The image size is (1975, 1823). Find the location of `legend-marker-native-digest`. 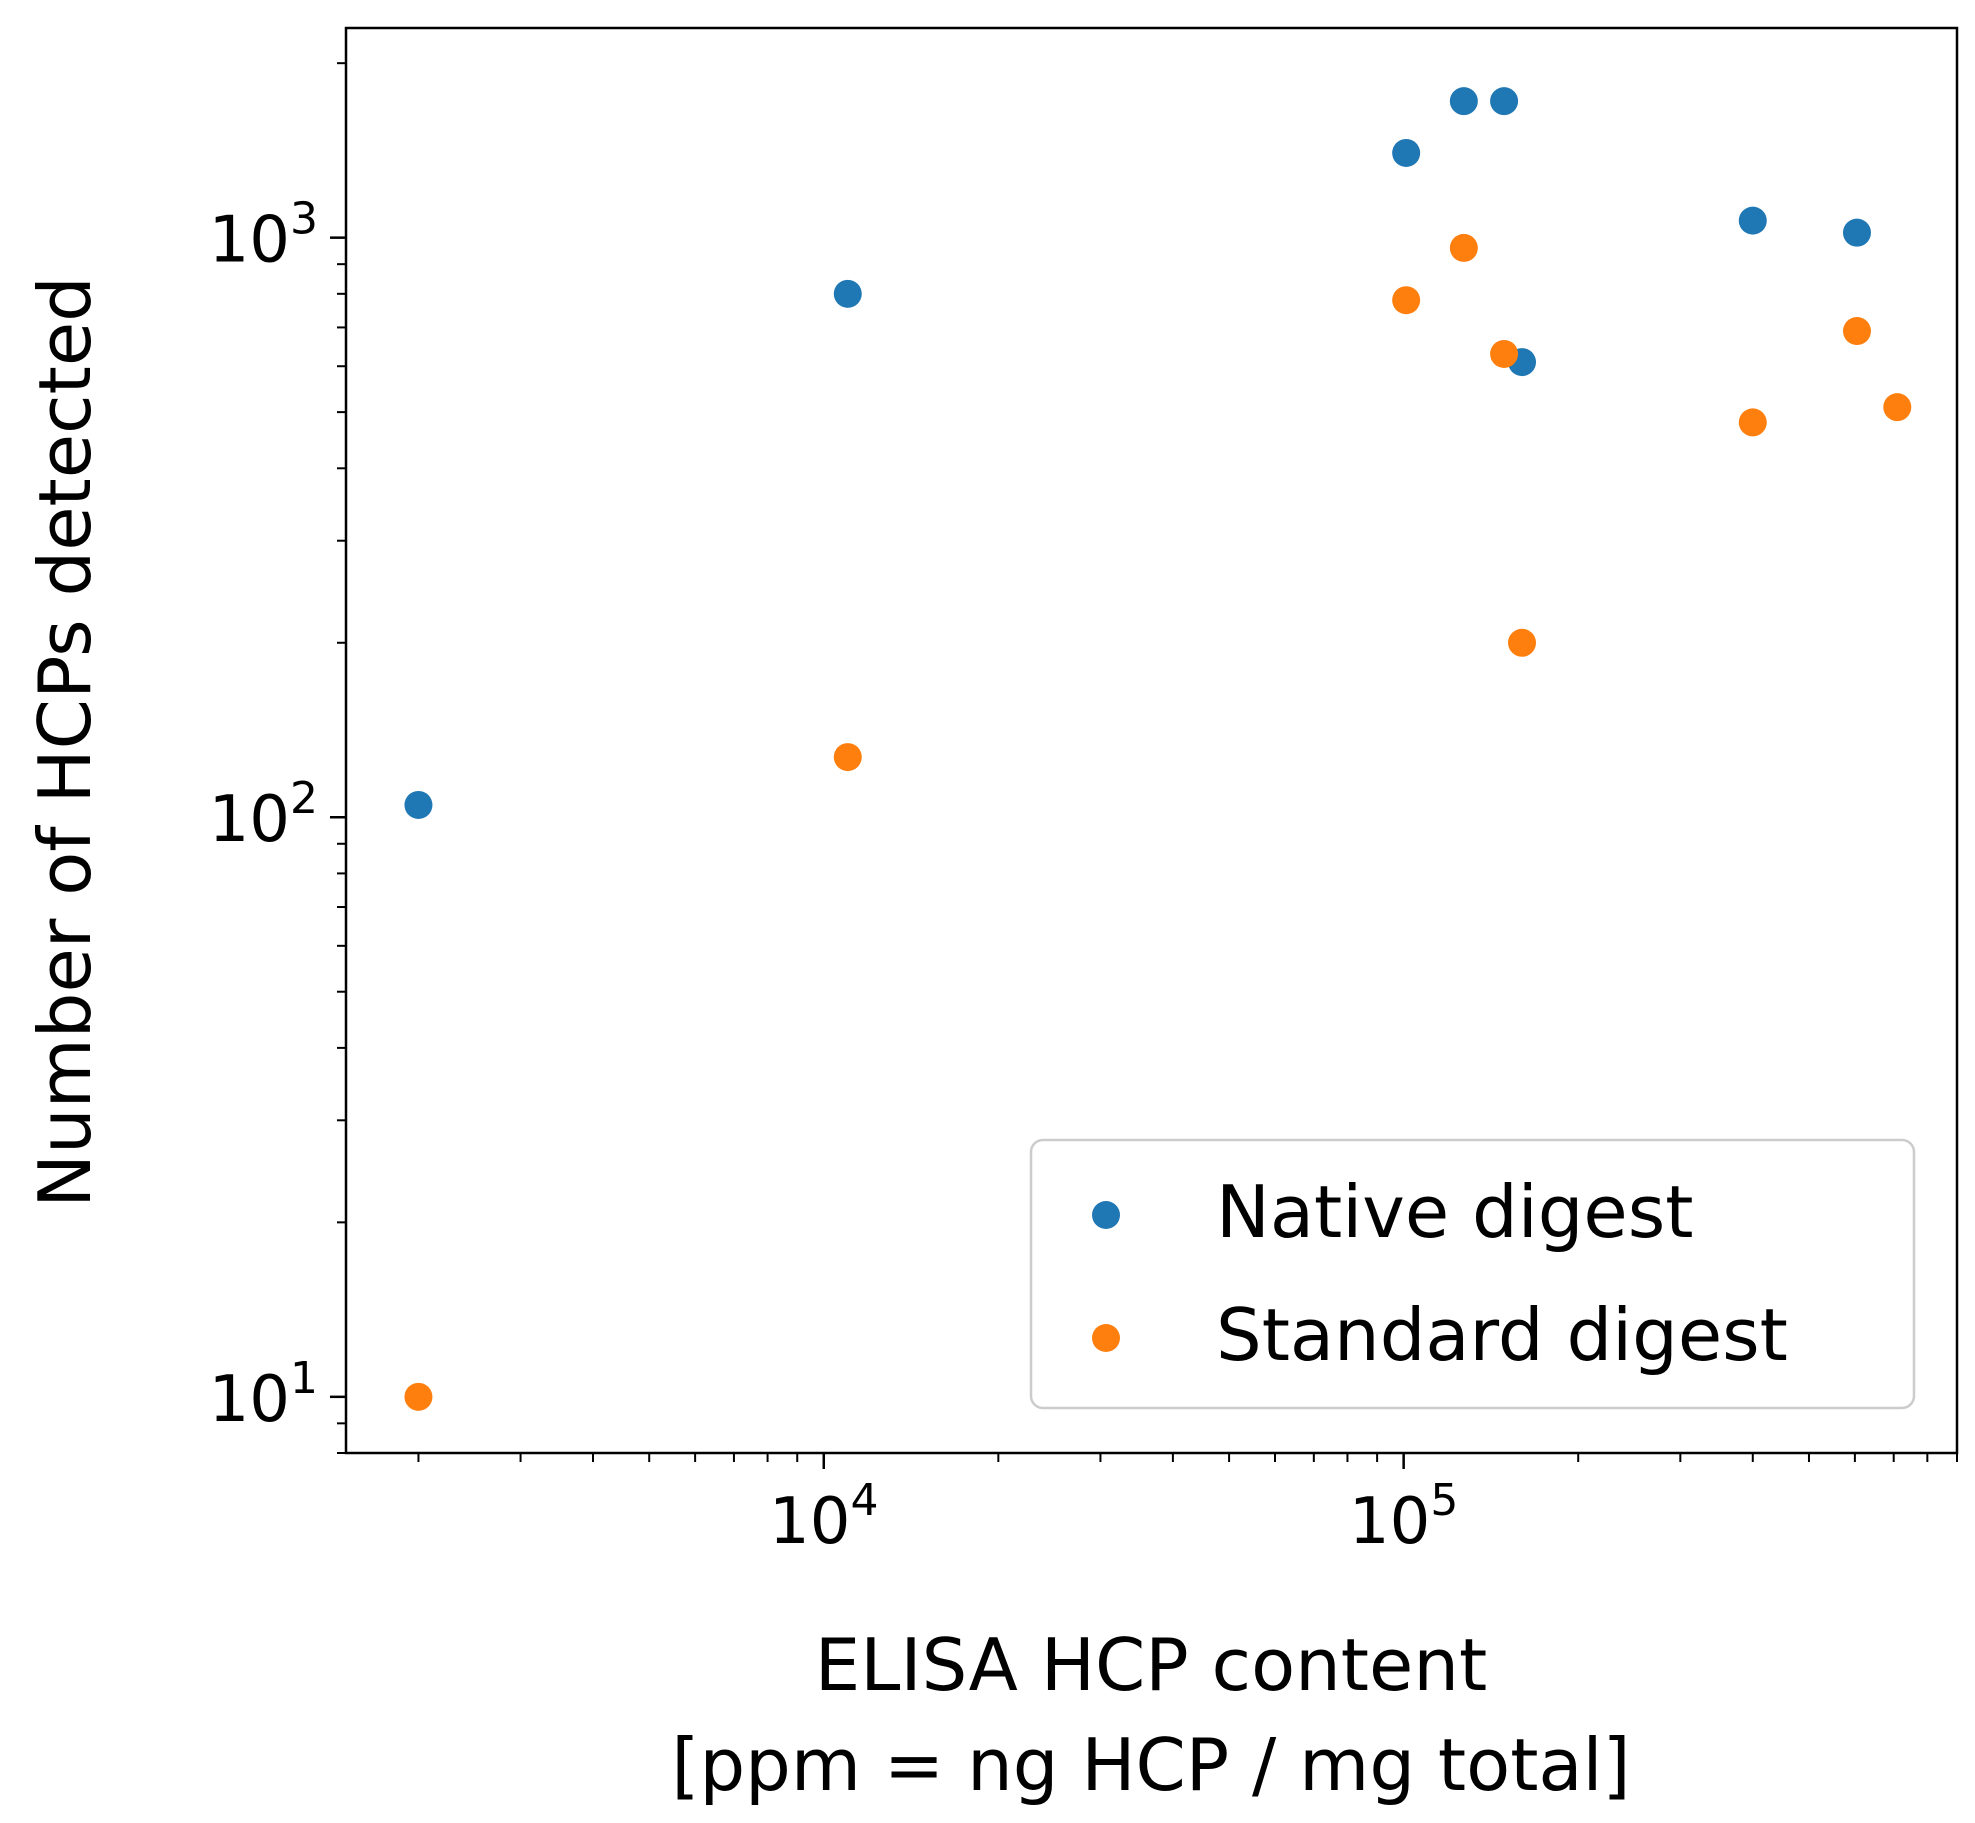

legend-marker-native-digest is located at coordinates (1106, 1215).